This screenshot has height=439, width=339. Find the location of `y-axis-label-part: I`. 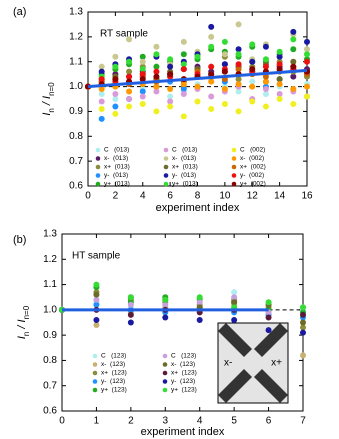

y-axis-label-part: I is located at coordinates (47, 97).